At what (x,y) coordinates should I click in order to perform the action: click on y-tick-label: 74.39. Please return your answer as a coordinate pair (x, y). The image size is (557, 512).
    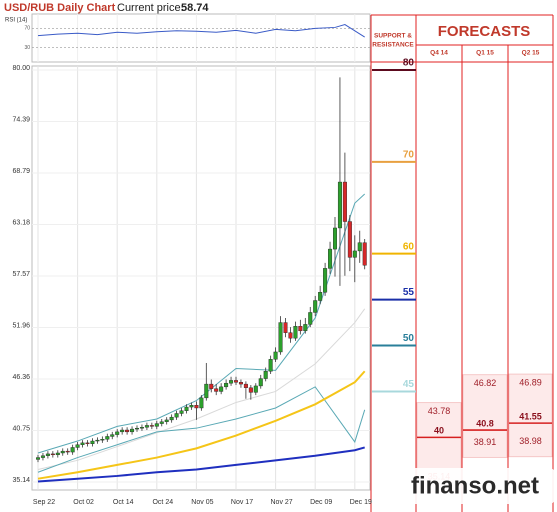
    Looking at the image, I should click on (21, 119).